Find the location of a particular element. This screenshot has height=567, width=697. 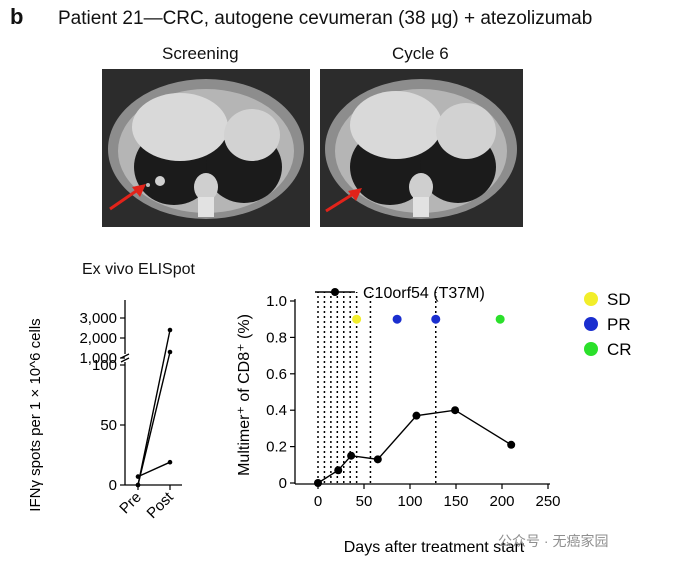

multimer-y-tick-label: 0.2 is located at coordinates (276, 447).